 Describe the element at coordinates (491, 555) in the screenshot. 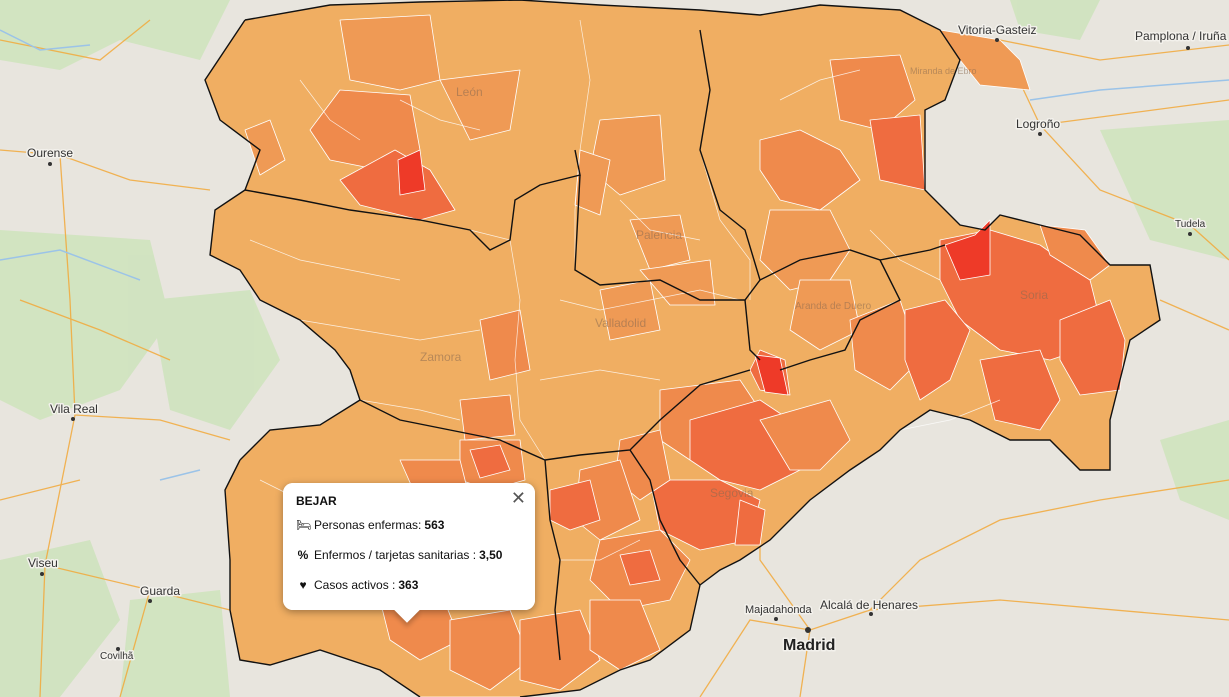

I see `popup-row-value: 3,50` at that location.